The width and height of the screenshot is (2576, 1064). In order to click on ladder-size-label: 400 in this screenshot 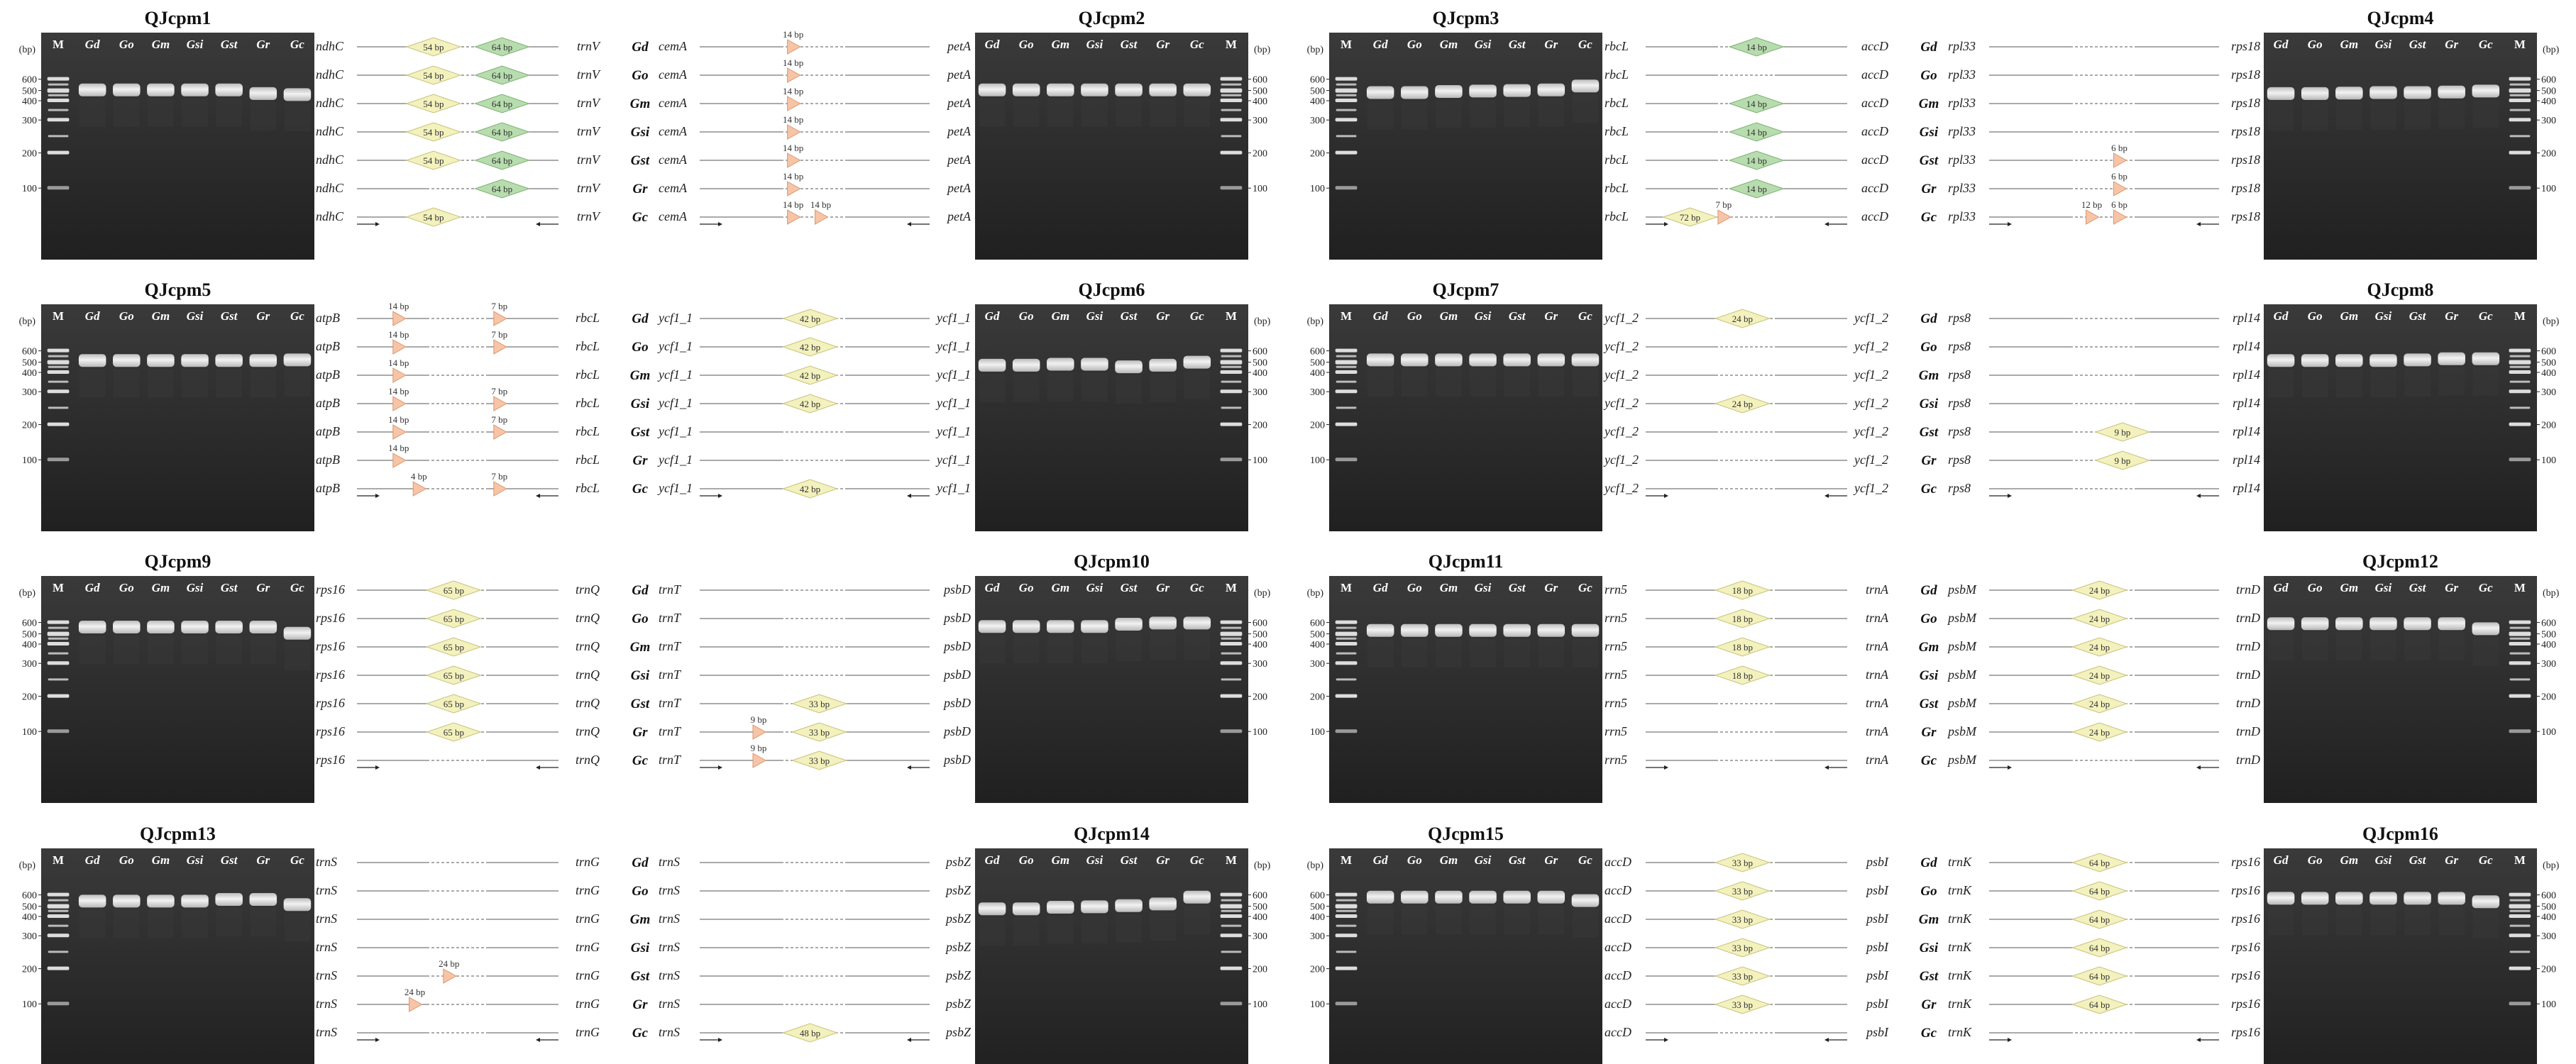, I will do `click(29, 374)`.